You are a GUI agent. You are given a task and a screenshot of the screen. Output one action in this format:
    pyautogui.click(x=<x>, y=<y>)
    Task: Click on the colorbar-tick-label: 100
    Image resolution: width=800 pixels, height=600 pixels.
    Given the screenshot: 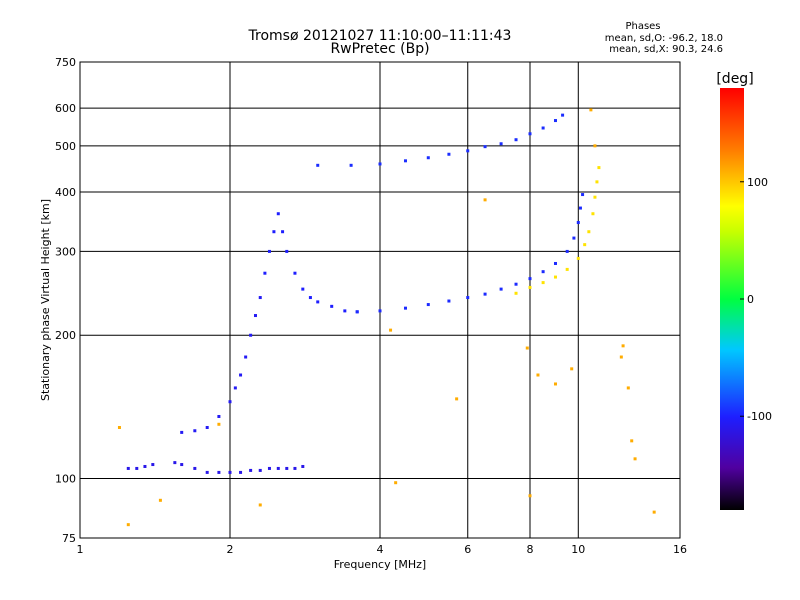 What is the action you would take?
    pyautogui.click(x=757, y=182)
    